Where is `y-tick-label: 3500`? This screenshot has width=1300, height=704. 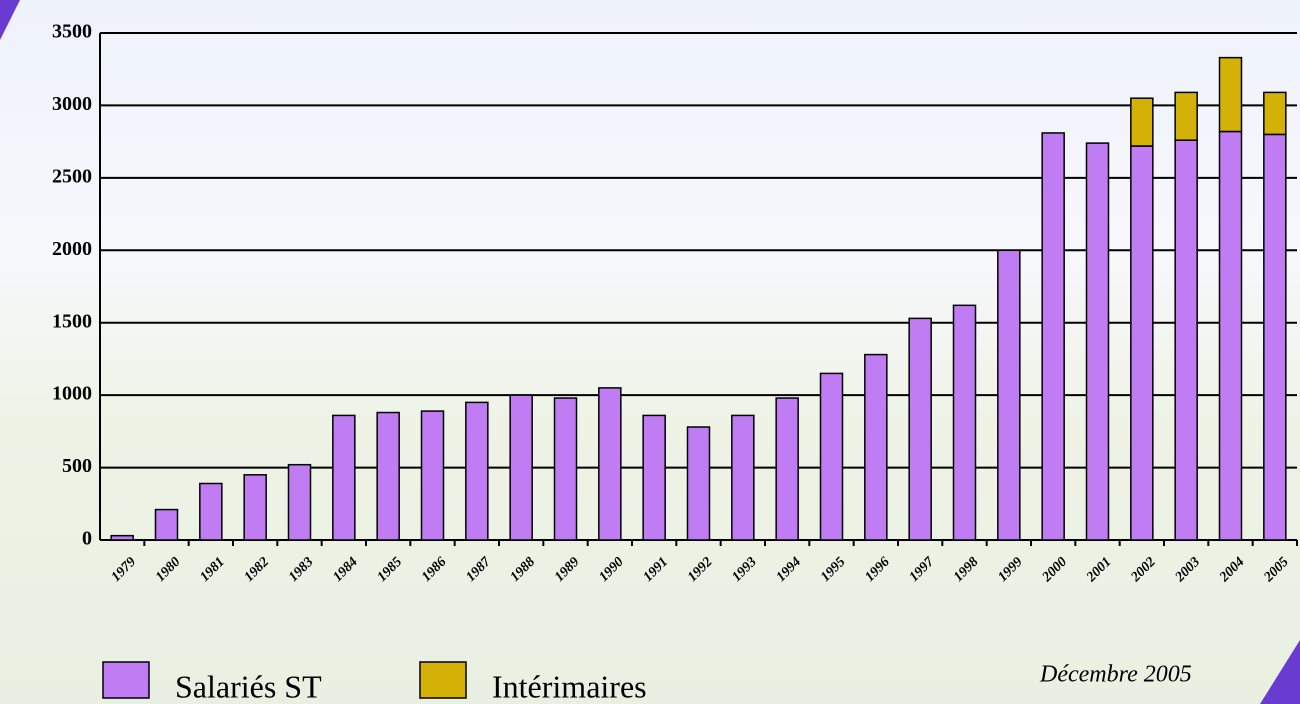
y-tick-label: 3500 is located at coordinates (72, 32).